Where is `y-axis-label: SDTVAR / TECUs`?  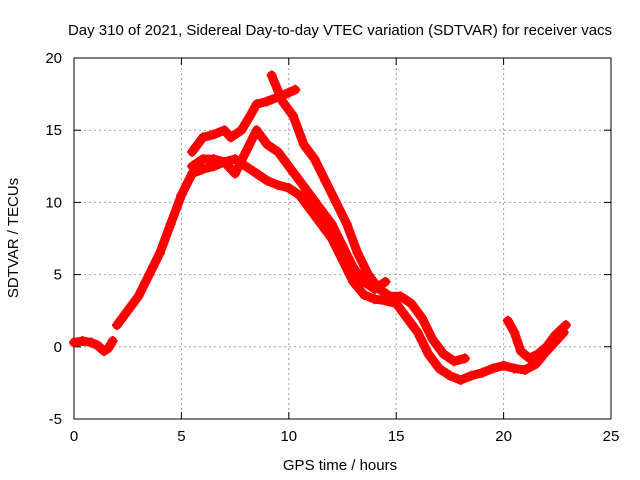 y-axis-label: SDTVAR / TECUs is located at coordinates (13, 238).